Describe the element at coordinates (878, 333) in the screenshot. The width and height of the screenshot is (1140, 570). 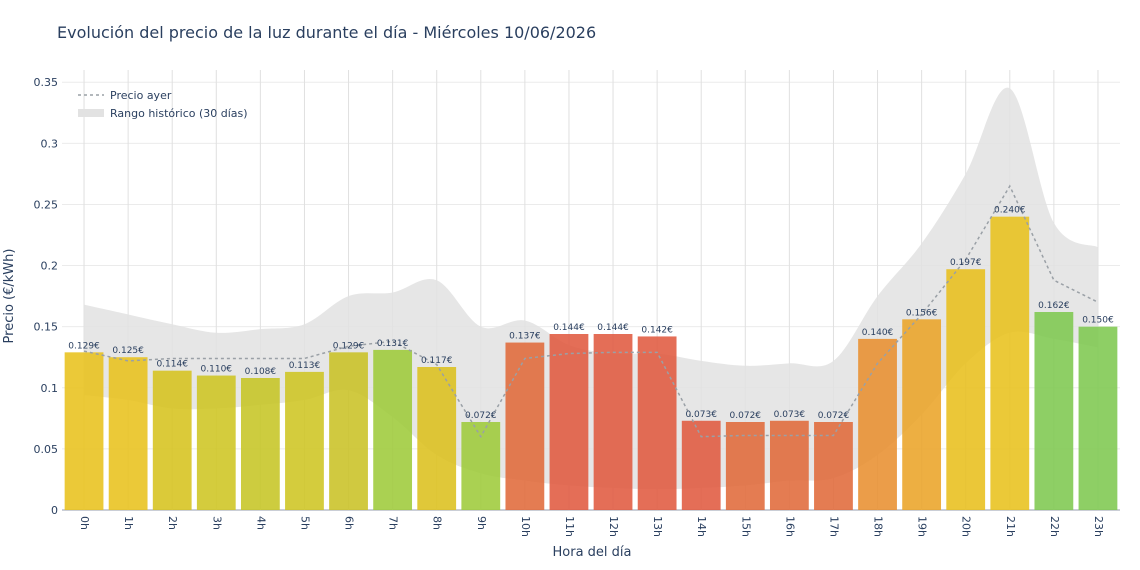
I see `bar-label-18h: 0.140€` at that location.